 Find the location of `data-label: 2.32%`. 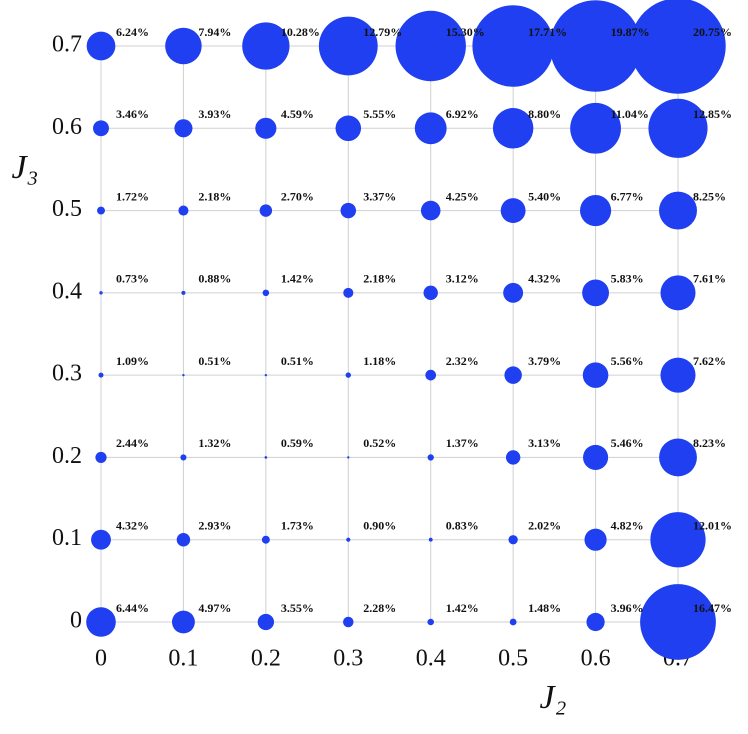

data-label: 2.32% is located at coordinates (462, 361).